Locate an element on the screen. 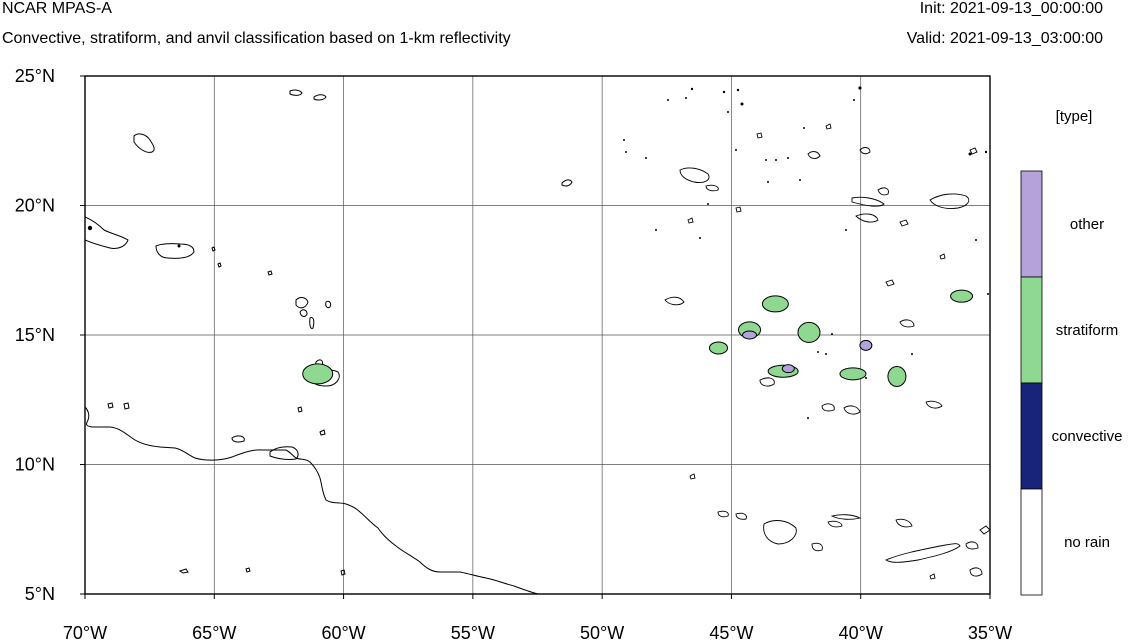  x-tick-label: 40°W is located at coordinates (861, 632).